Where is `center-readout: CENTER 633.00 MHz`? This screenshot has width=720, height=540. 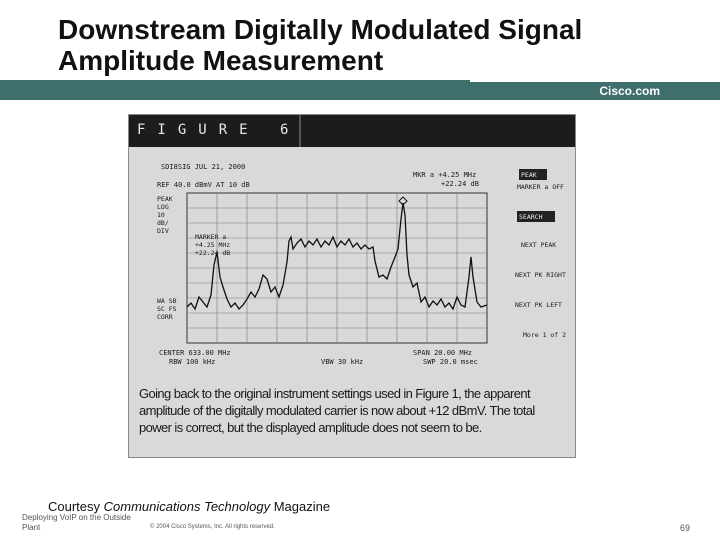 center-readout: CENTER 633.00 MHz is located at coordinates (195, 353).